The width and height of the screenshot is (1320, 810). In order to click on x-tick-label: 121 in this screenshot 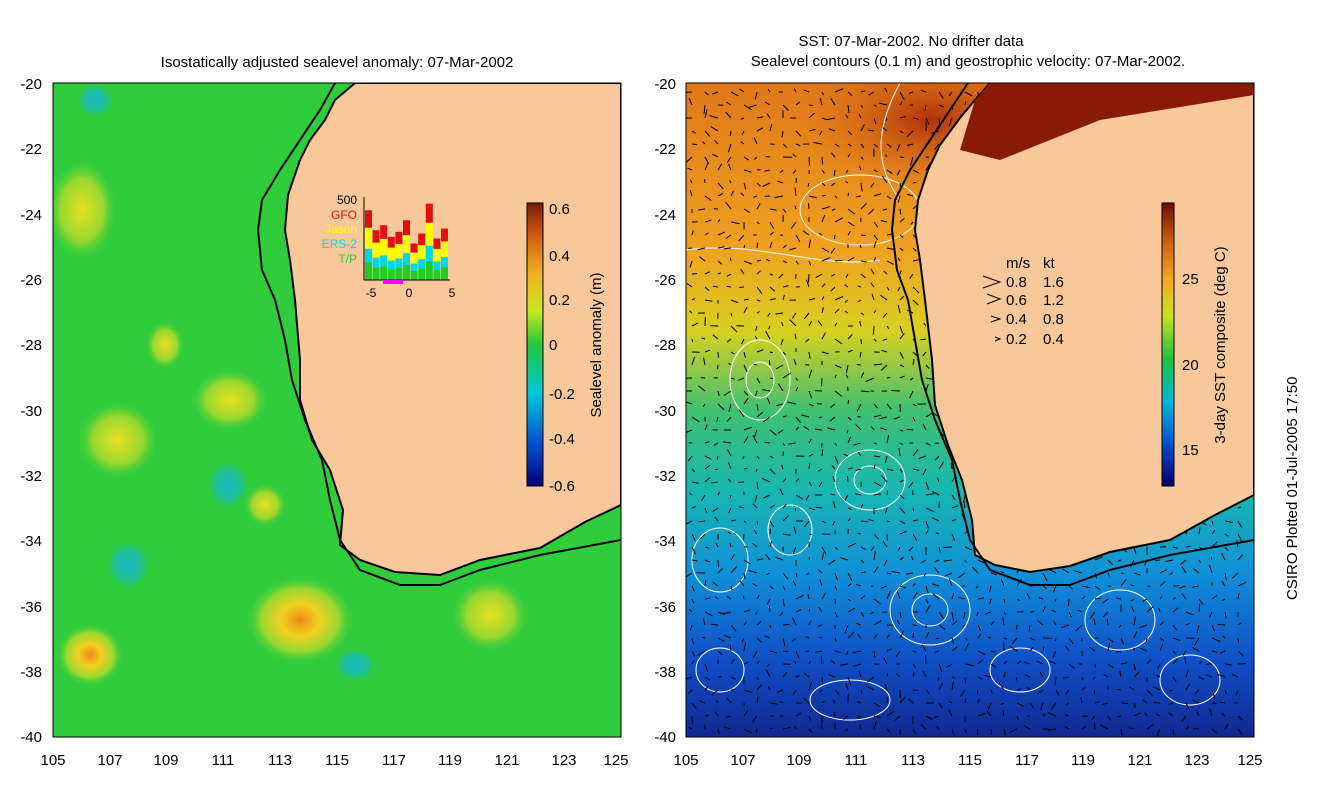, I will do `click(506, 760)`.